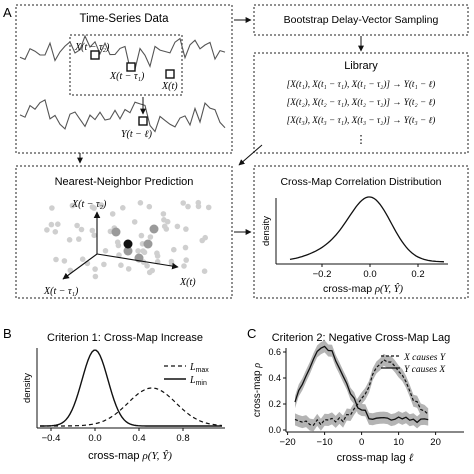  What do you see at coordinates (128, 244) in the screenshot?
I see `target-point` at bounding box center [128, 244].